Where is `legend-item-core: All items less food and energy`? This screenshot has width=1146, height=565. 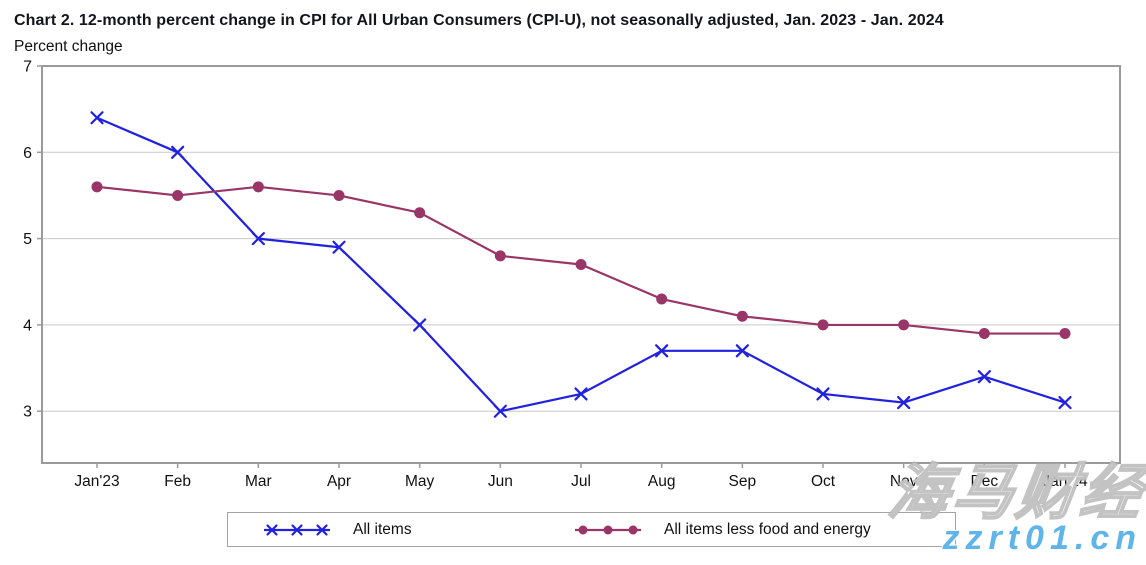 legend-item-core: All items less food and energy is located at coordinates (722, 529).